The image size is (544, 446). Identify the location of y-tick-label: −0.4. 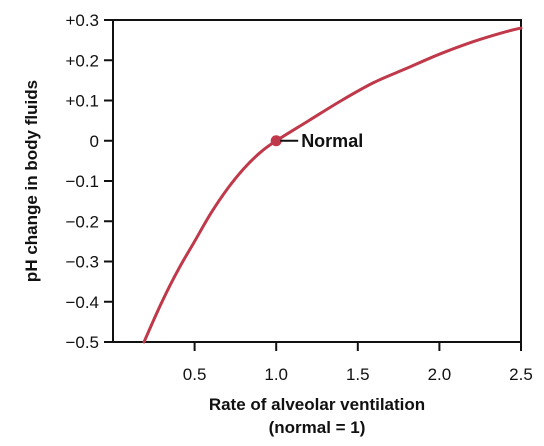
(82, 302).